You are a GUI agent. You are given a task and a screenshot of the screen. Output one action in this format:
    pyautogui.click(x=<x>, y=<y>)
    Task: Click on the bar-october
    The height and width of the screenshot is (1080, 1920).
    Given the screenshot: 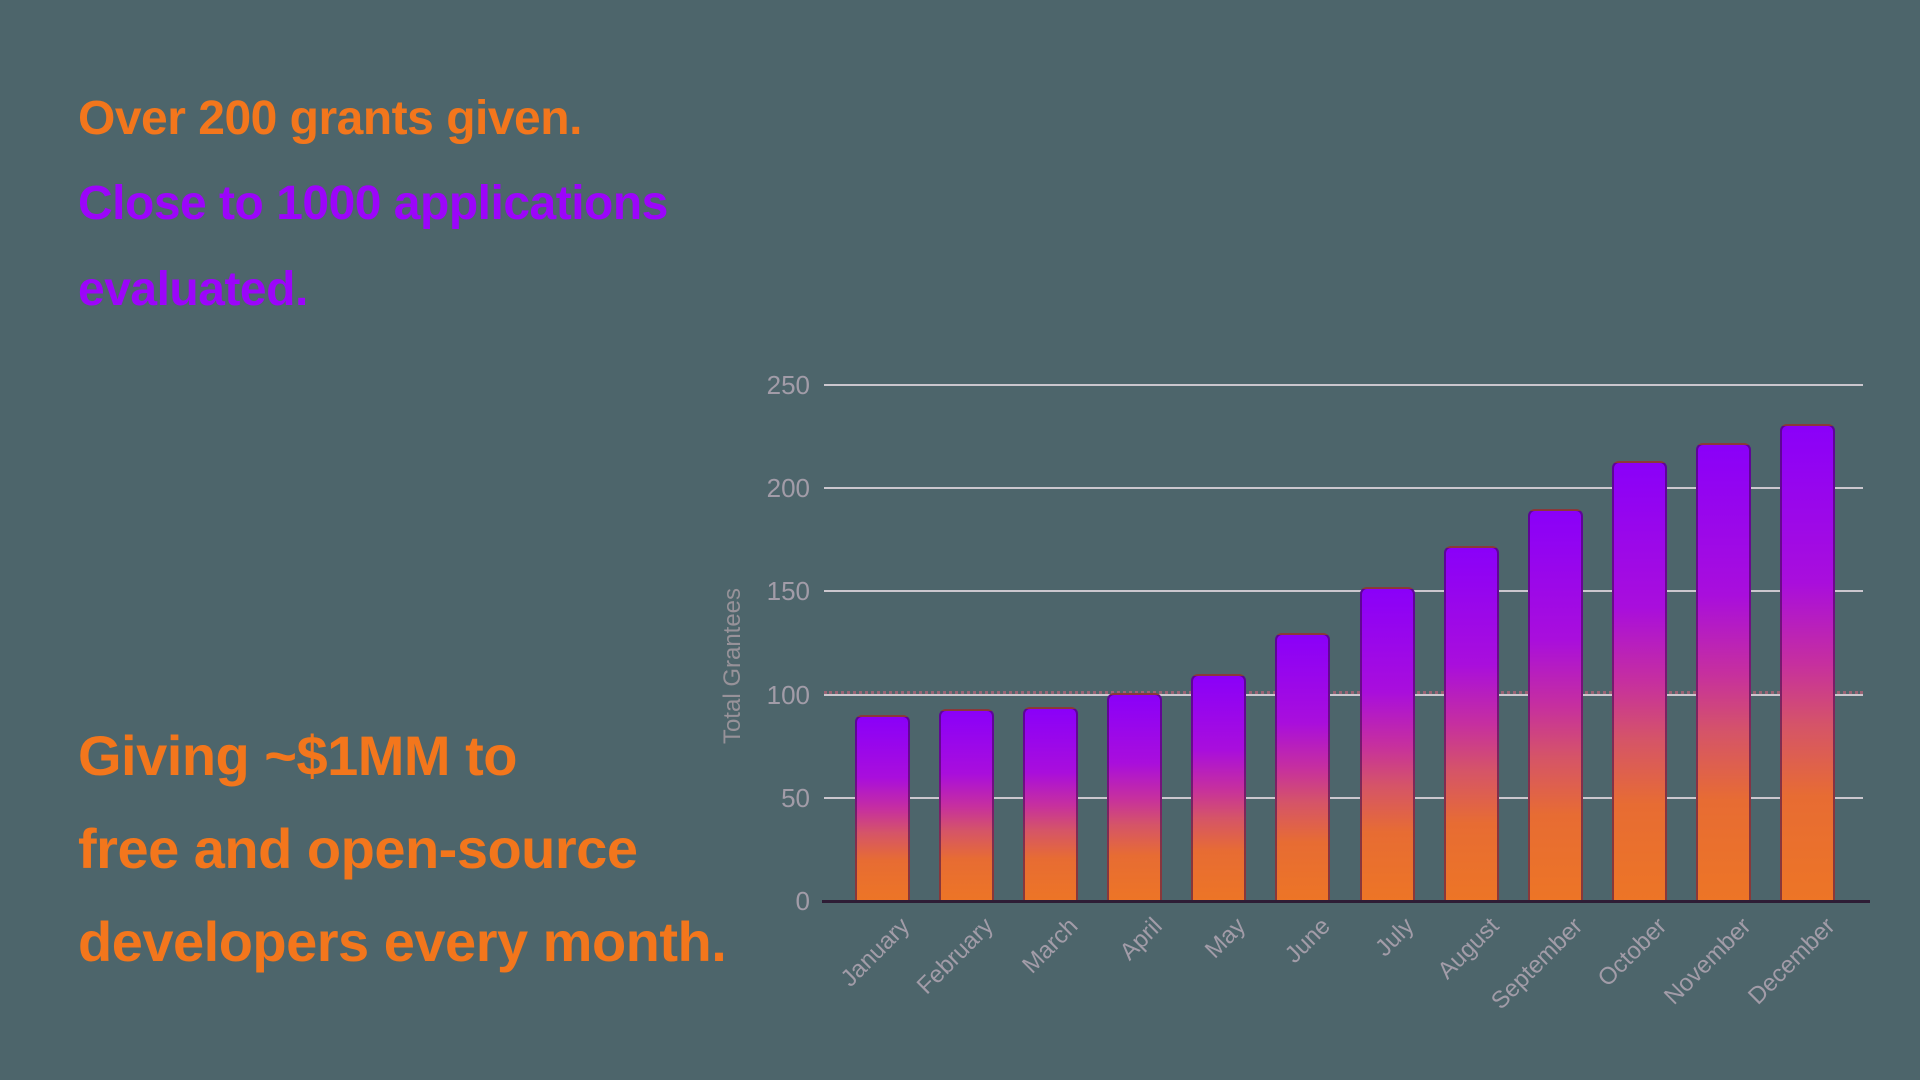 What is the action you would take?
    pyautogui.click(x=1640, y=681)
    